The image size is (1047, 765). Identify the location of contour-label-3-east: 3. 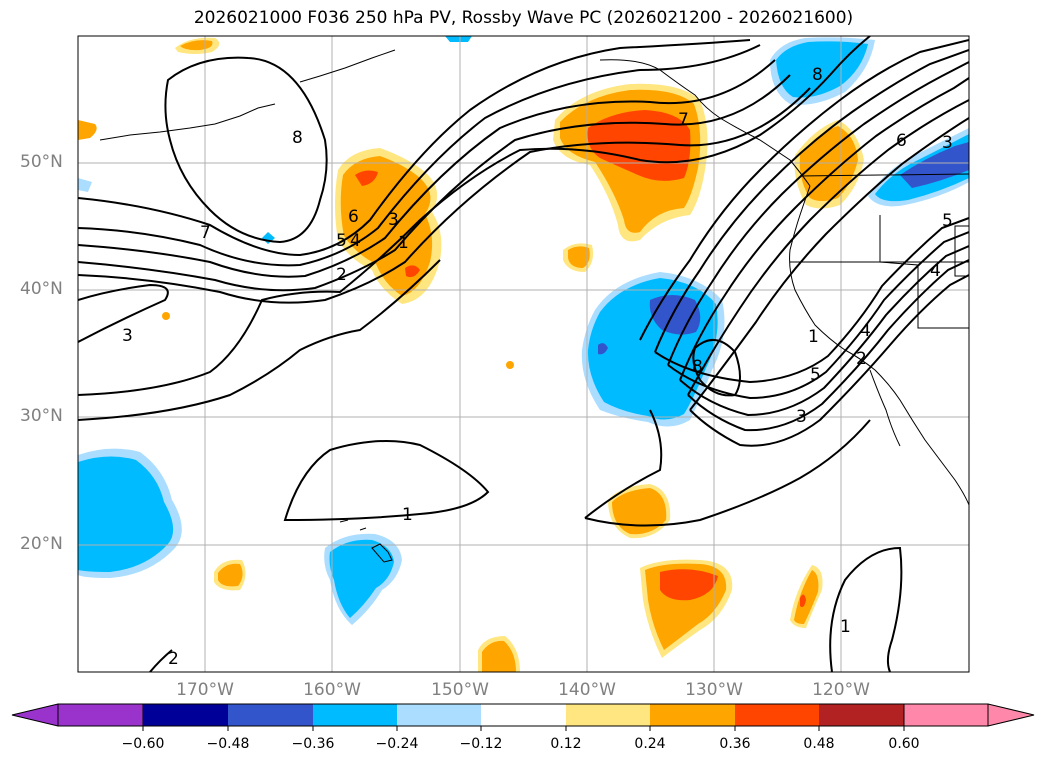
(801, 417).